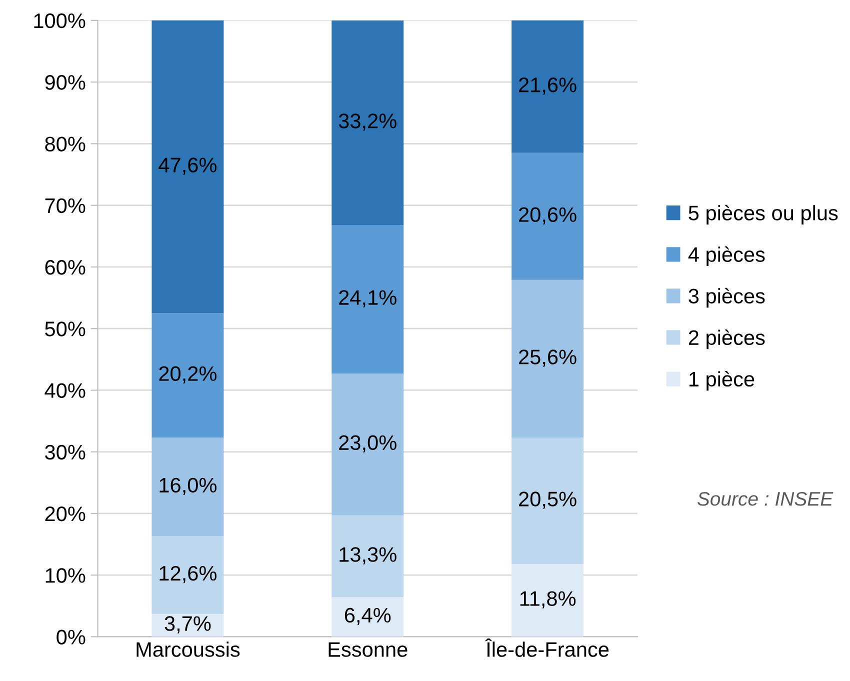 The image size is (850, 681). What do you see at coordinates (60, 20) in the screenshot?
I see `y-tick-label: 100%` at bounding box center [60, 20].